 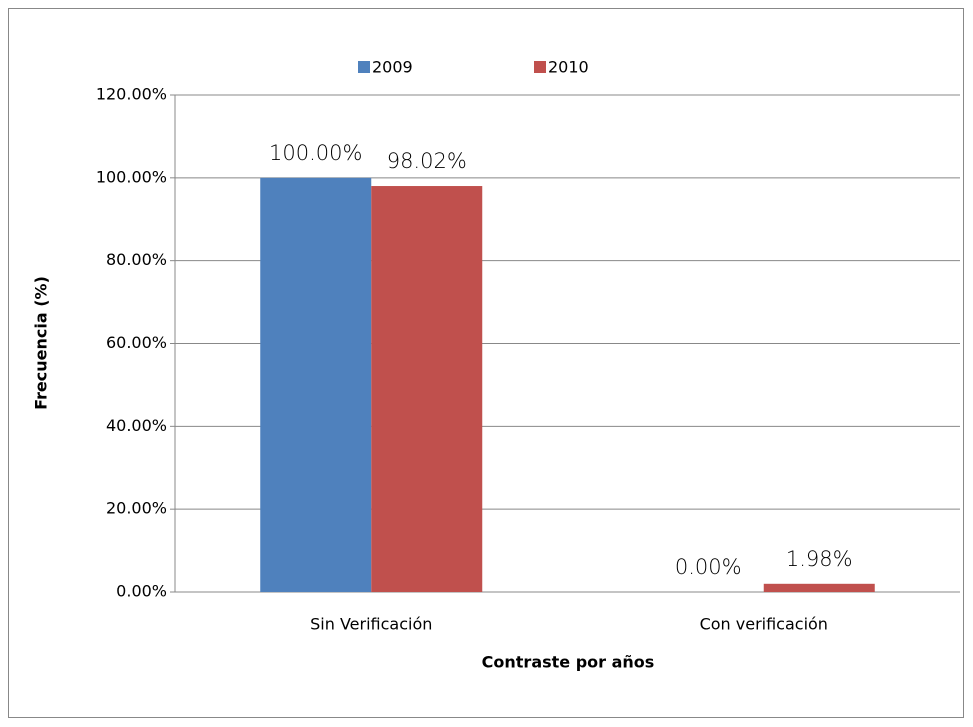 I want to click on x-tick-label: Sin Verificación, so click(x=371, y=624).